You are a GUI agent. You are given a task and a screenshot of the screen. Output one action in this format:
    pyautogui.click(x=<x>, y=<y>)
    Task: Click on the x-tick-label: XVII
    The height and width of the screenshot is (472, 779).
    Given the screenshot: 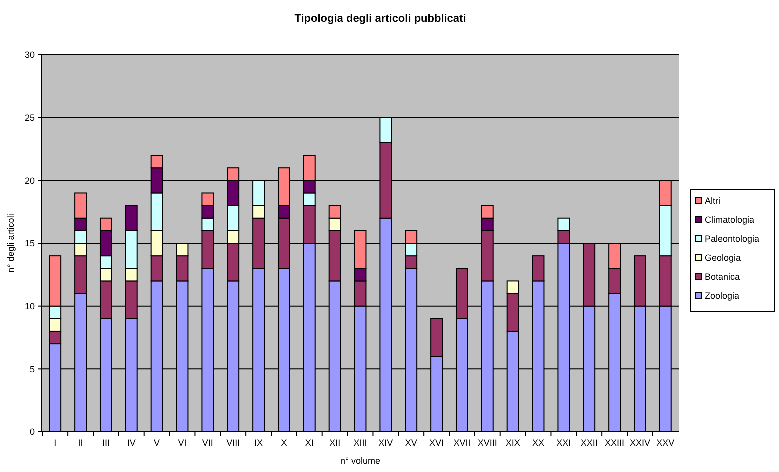 What is the action you would take?
    pyautogui.click(x=462, y=443)
    